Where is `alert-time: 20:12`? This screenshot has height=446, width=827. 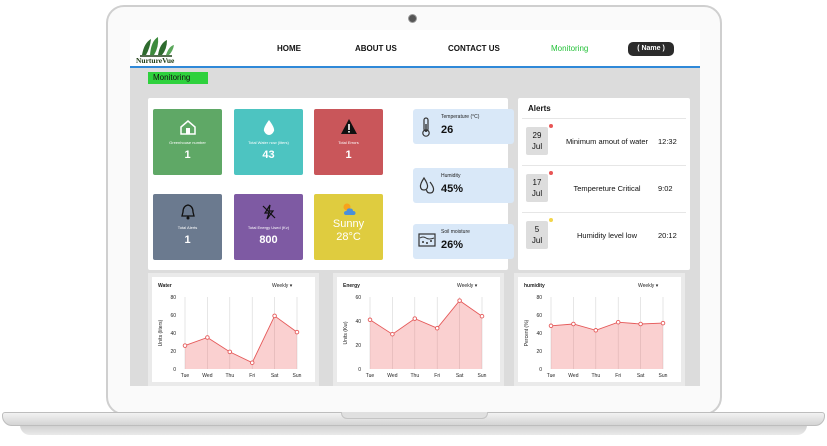 alert-time: 20:12 is located at coordinates (667, 235).